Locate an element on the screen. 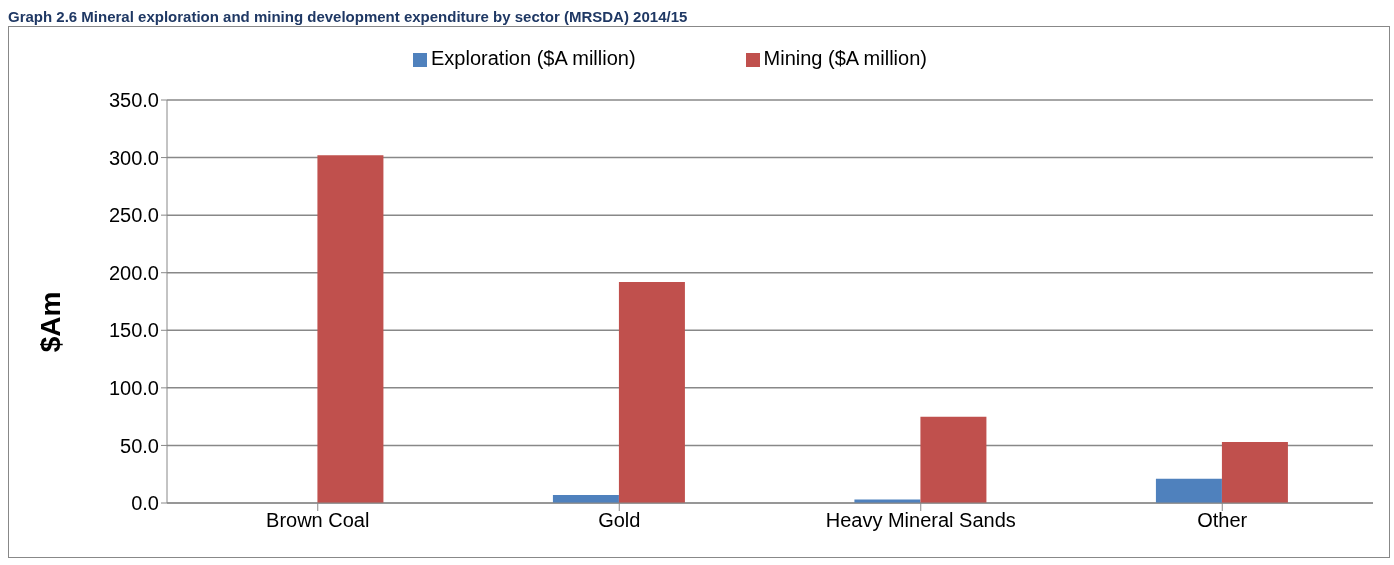 This screenshot has width=1394, height=565. y-tick-label: 0.0 is located at coordinates (145, 503).